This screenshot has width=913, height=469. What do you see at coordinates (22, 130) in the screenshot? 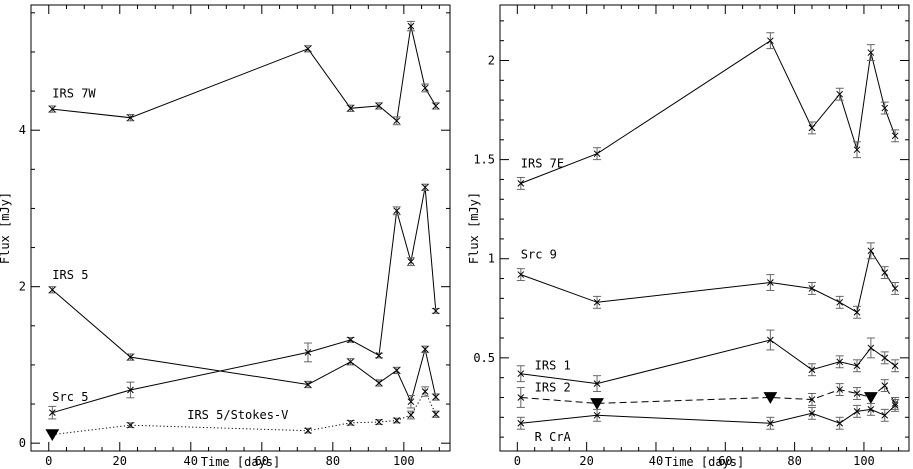
I see `y-tick-label: 4` at bounding box center [22, 130].